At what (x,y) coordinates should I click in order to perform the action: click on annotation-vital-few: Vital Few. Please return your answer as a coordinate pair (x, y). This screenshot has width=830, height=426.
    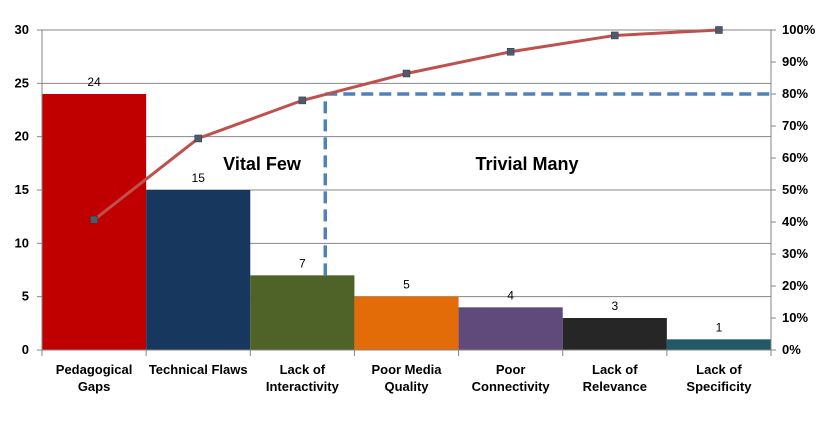
    Looking at the image, I should click on (262, 164).